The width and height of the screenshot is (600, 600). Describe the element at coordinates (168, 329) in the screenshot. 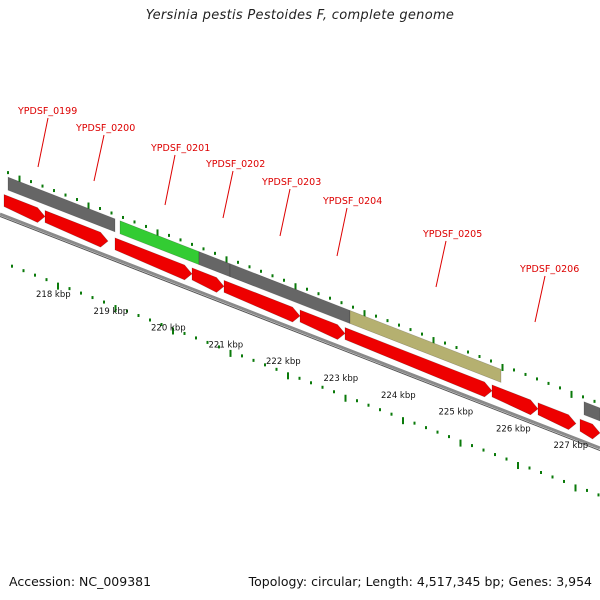

I see `kbp-label: 220 kbp` at that location.